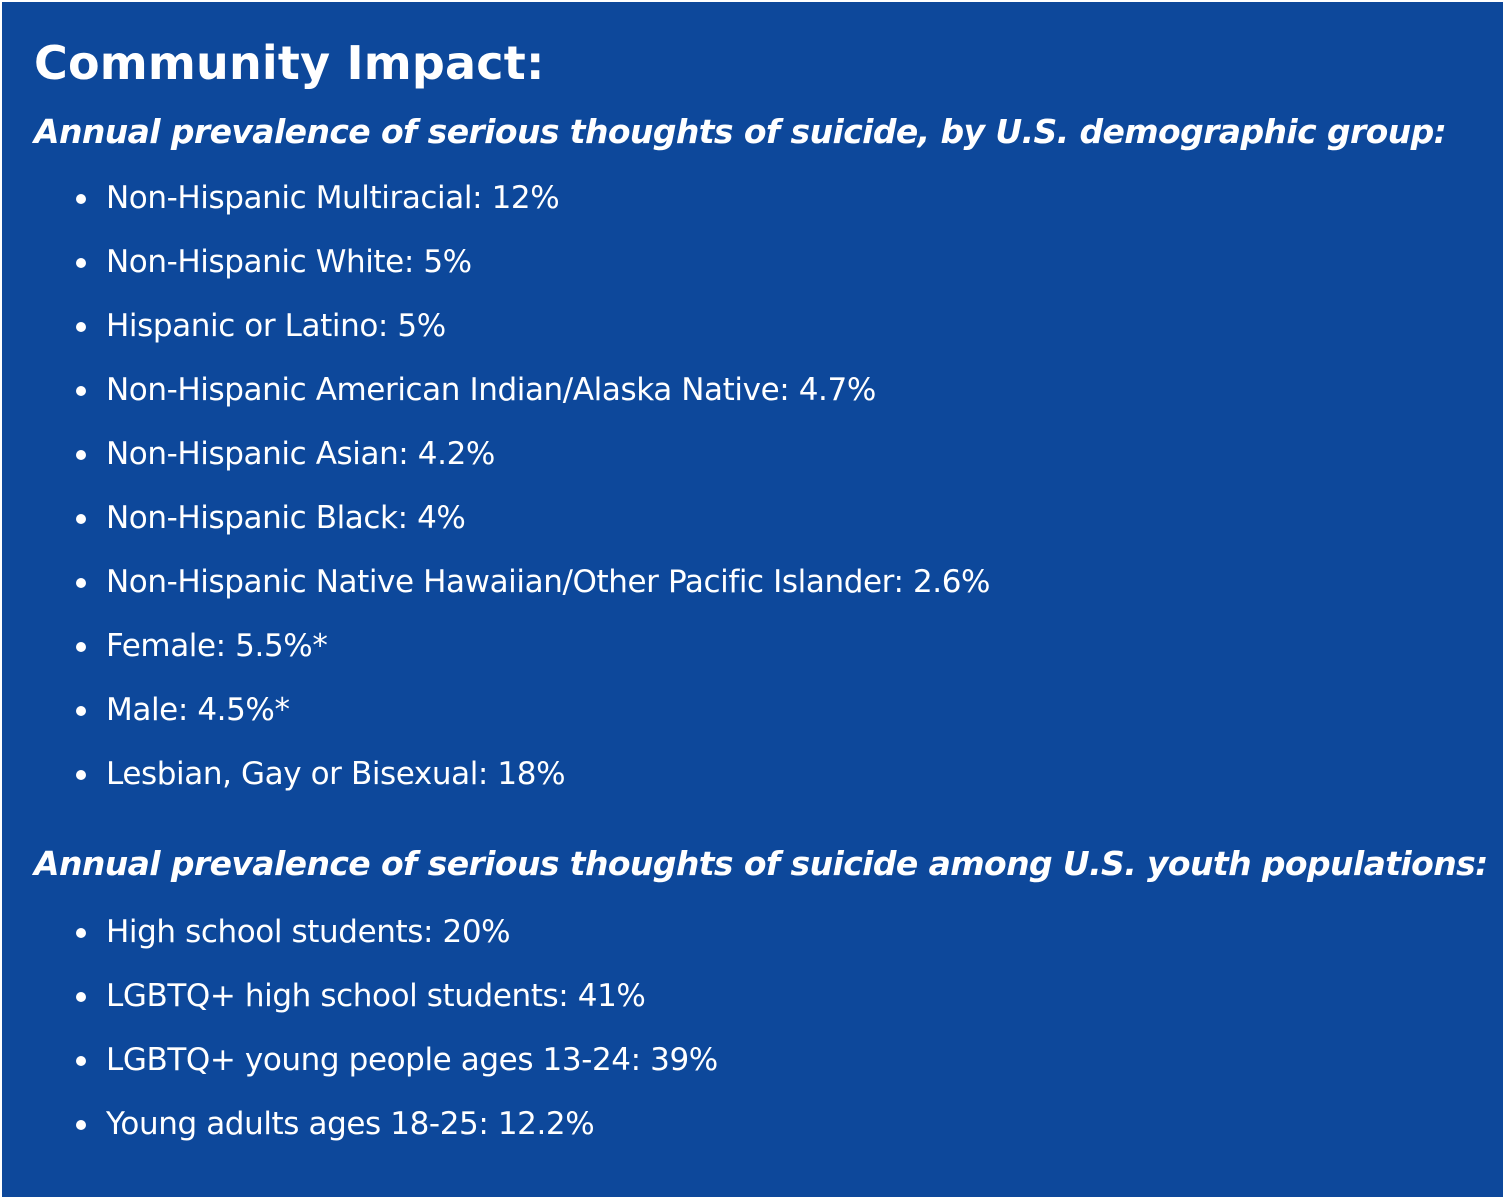  Describe the element at coordinates (768, 1136) in the screenshot. I see `list-item: Young adults ages 18-25: 12.2%` at that location.